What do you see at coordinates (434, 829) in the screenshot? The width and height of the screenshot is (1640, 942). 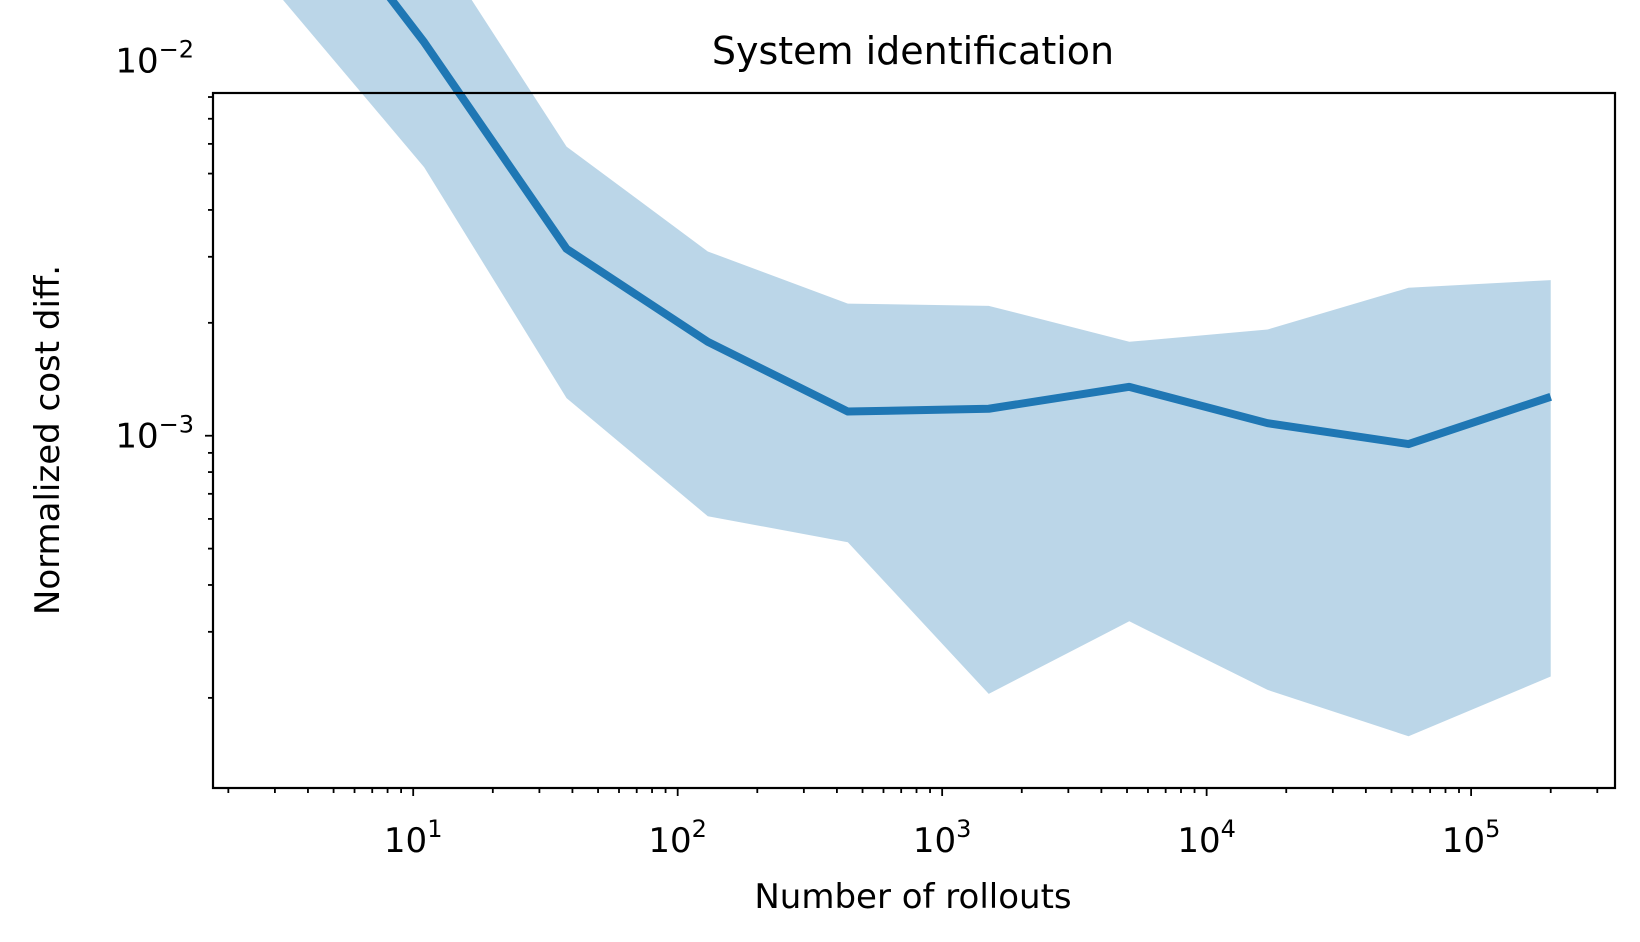 I see `x-tick-exponent: 1` at bounding box center [434, 829].